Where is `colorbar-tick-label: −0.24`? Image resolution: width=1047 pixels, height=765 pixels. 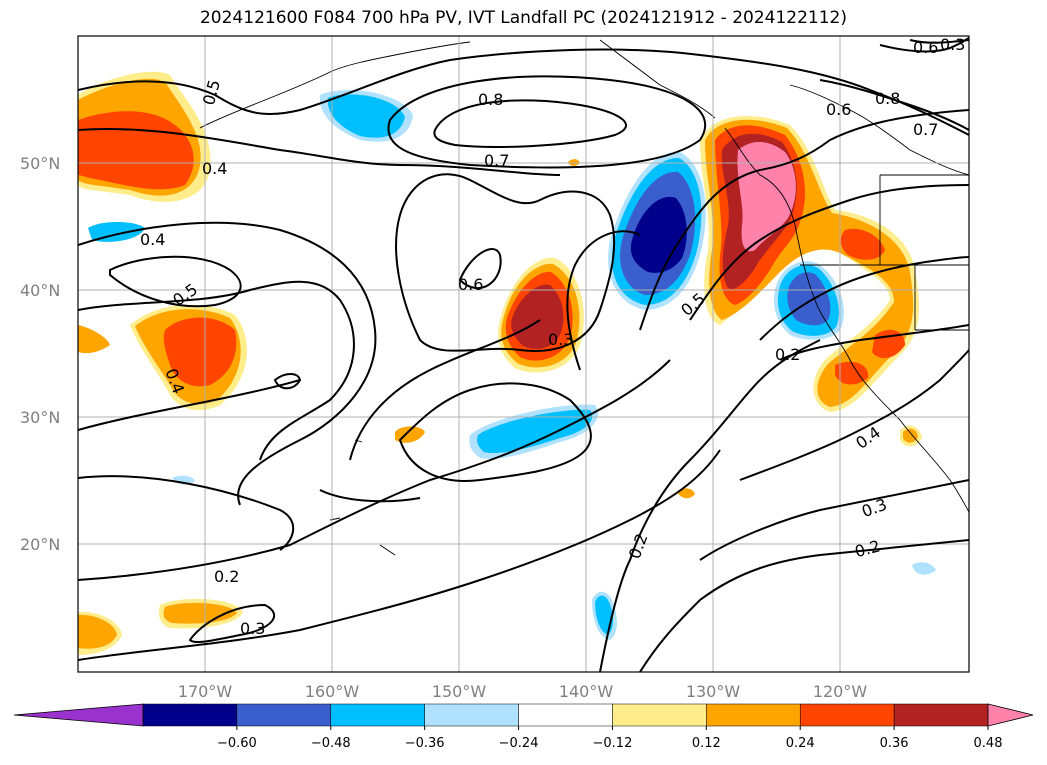 colorbar-tick-label: −0.24 is located at coordinates (519, 743).